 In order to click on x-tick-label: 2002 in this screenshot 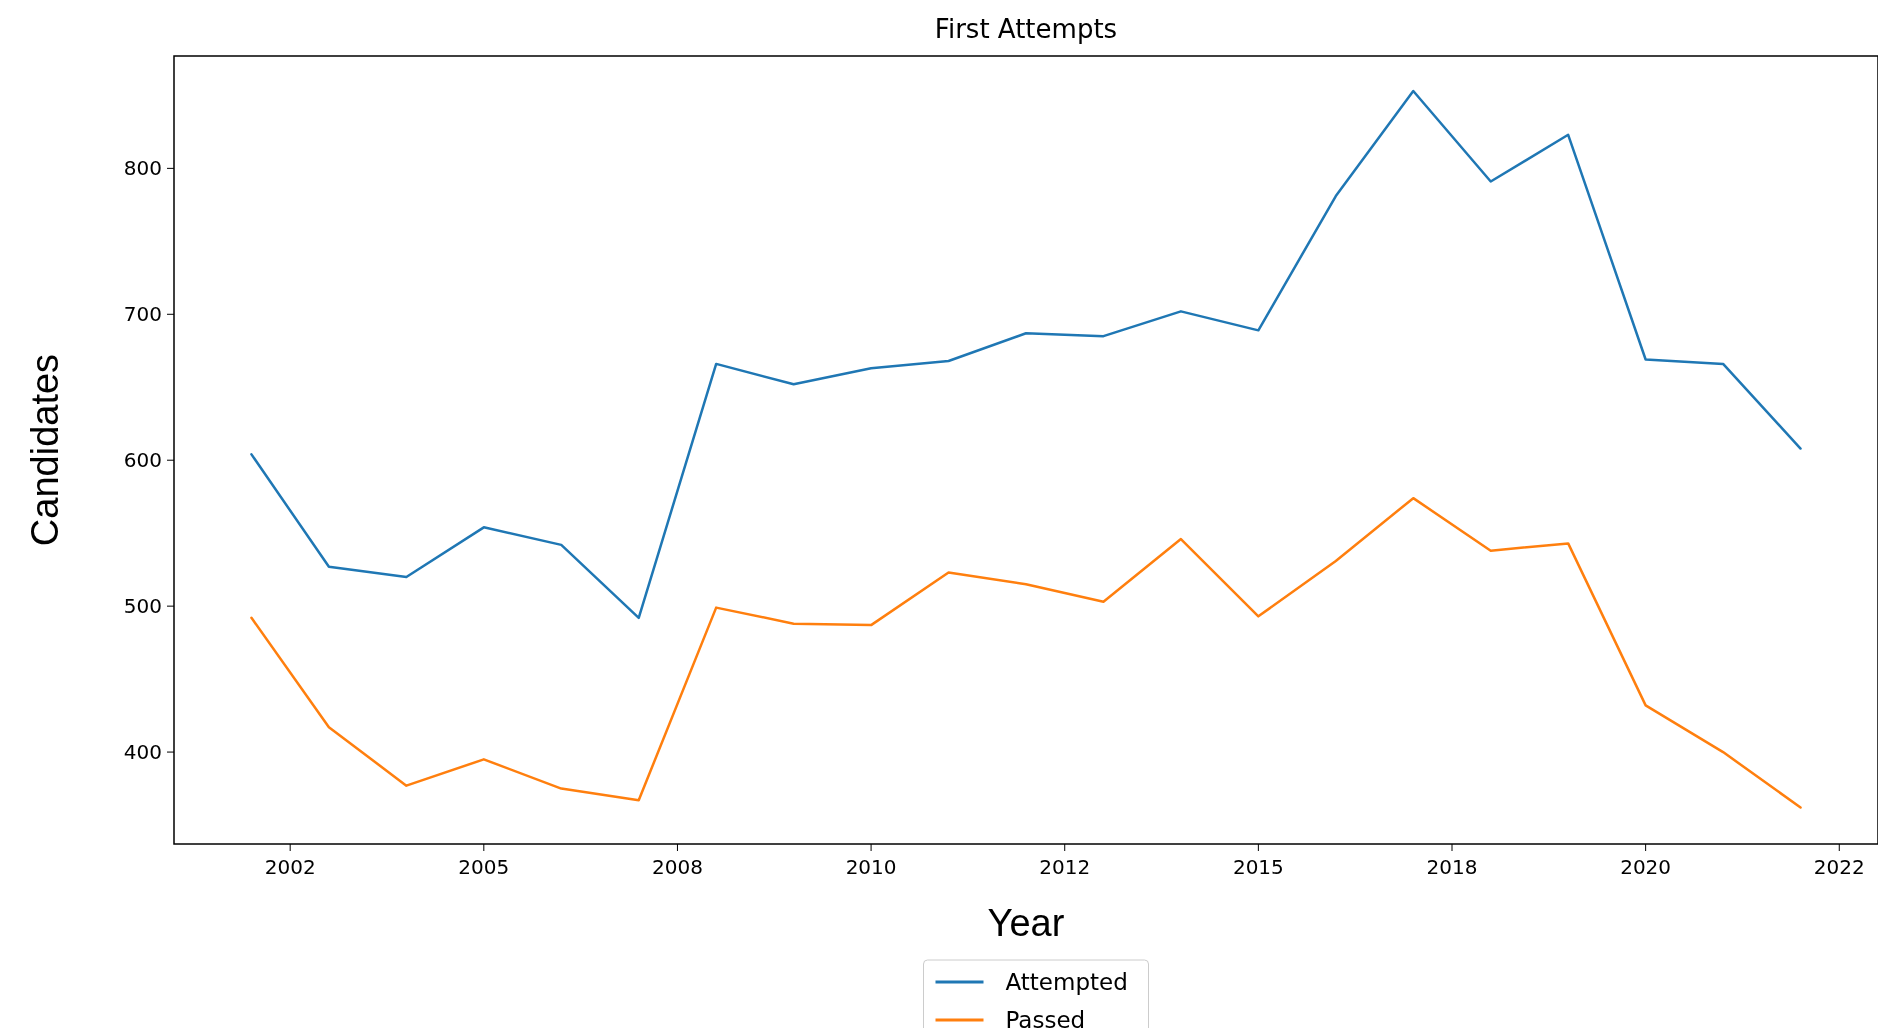, I will do `click(290, 867)`.